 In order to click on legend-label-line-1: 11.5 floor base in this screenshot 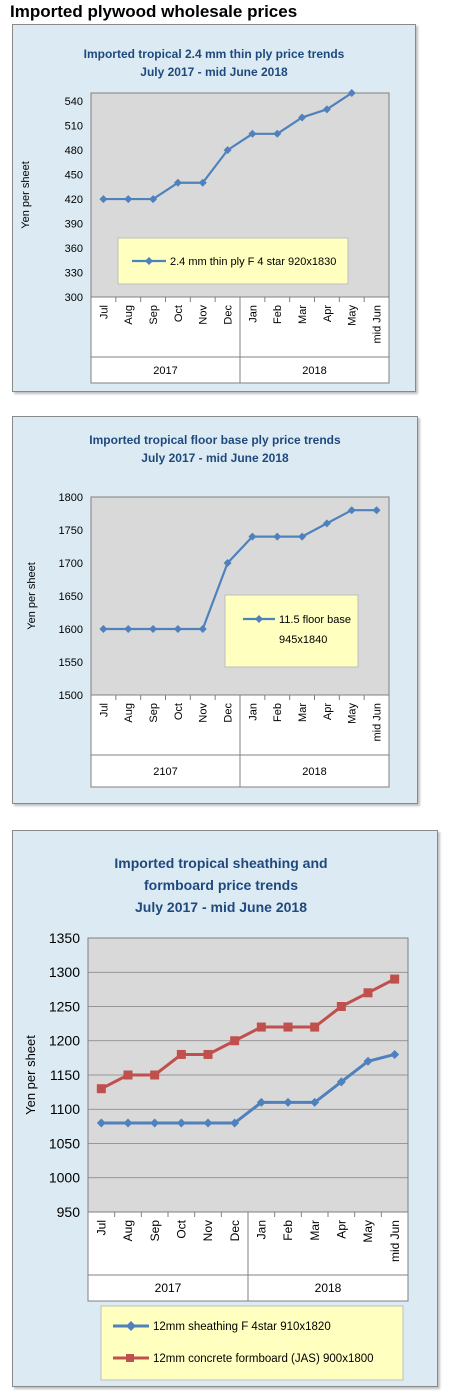, I will do `click(315, 620)`.